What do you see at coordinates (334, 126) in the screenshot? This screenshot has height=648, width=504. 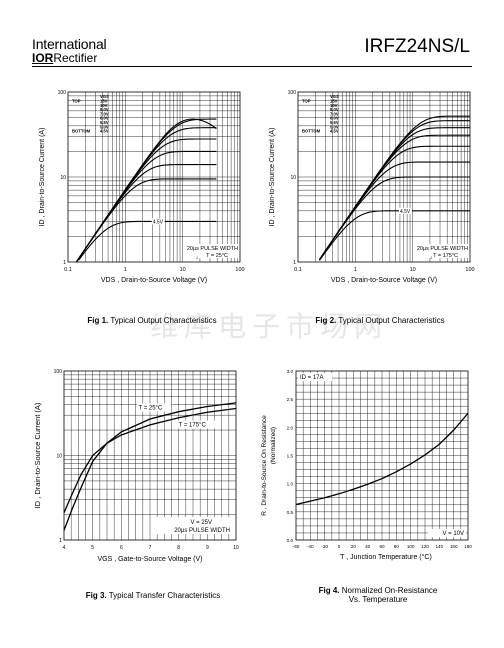 I see `fig2-legend-entry: 5.0V` at bounding box center [334, 126].